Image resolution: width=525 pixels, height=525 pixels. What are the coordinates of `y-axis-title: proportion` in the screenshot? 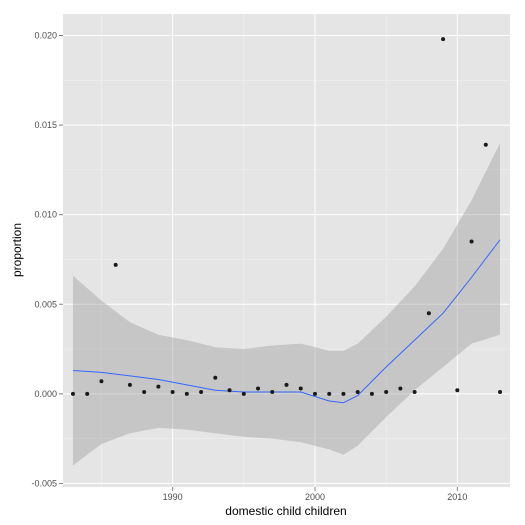 It's located at (17, 250).